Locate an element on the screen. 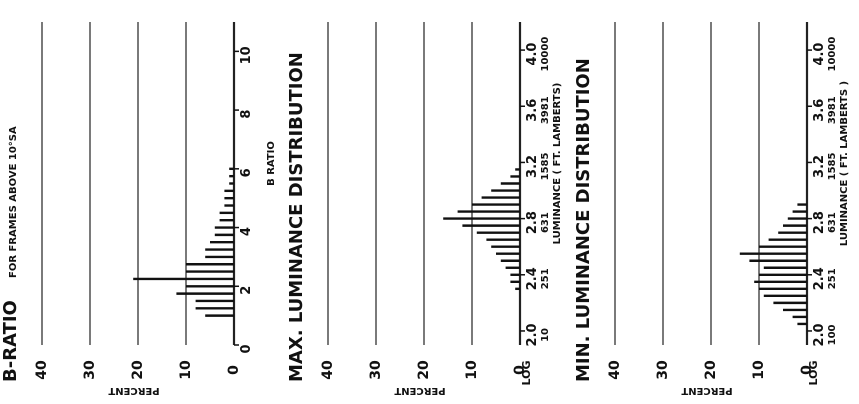 The width and height of the screenshot is (859, 404). x-tick-sublabel: 10 is located at coordinates (545, 335).